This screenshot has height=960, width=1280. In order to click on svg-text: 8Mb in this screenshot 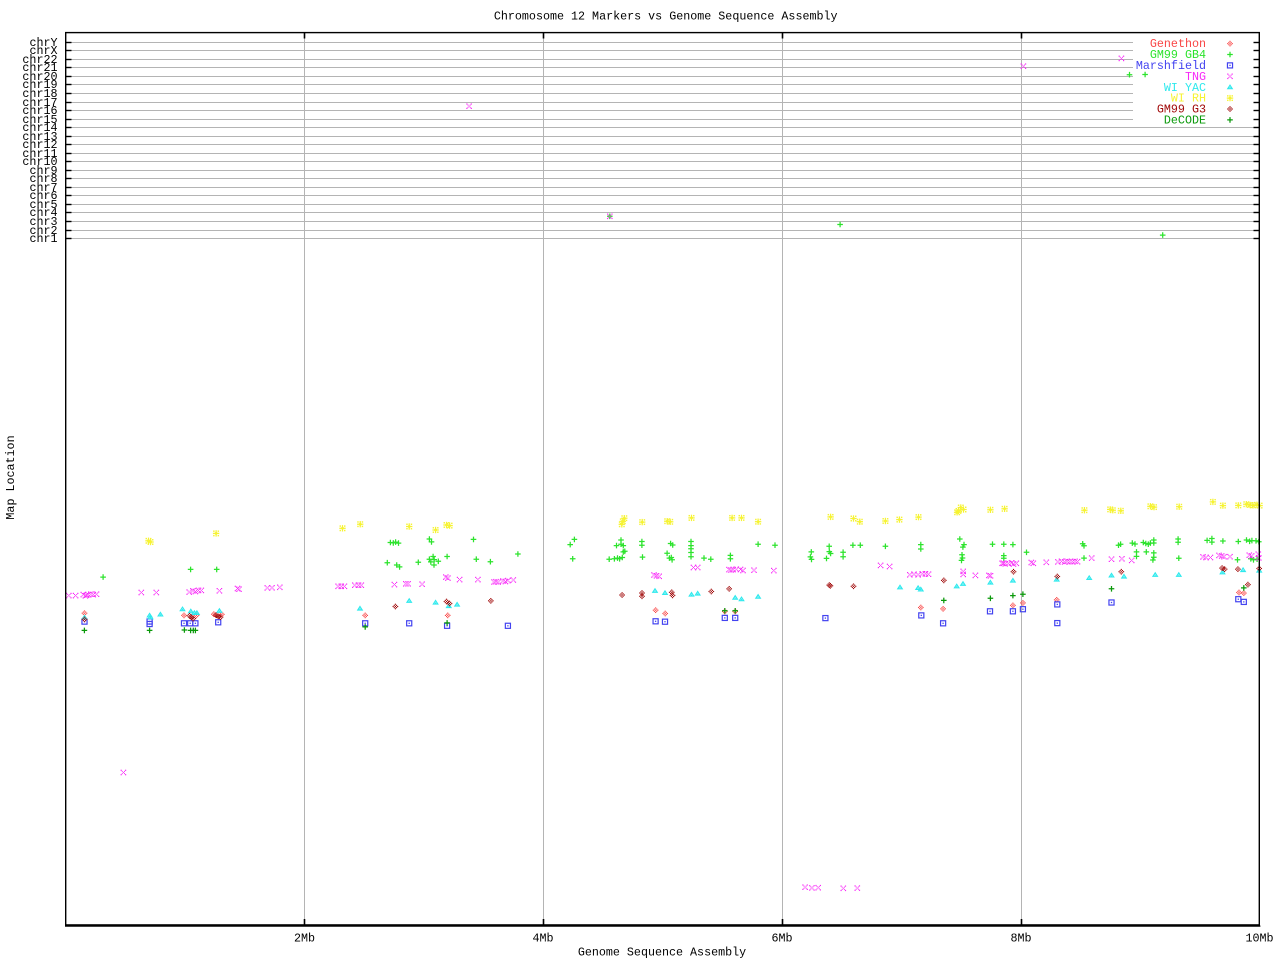, I will do `click(1020, 939)`.